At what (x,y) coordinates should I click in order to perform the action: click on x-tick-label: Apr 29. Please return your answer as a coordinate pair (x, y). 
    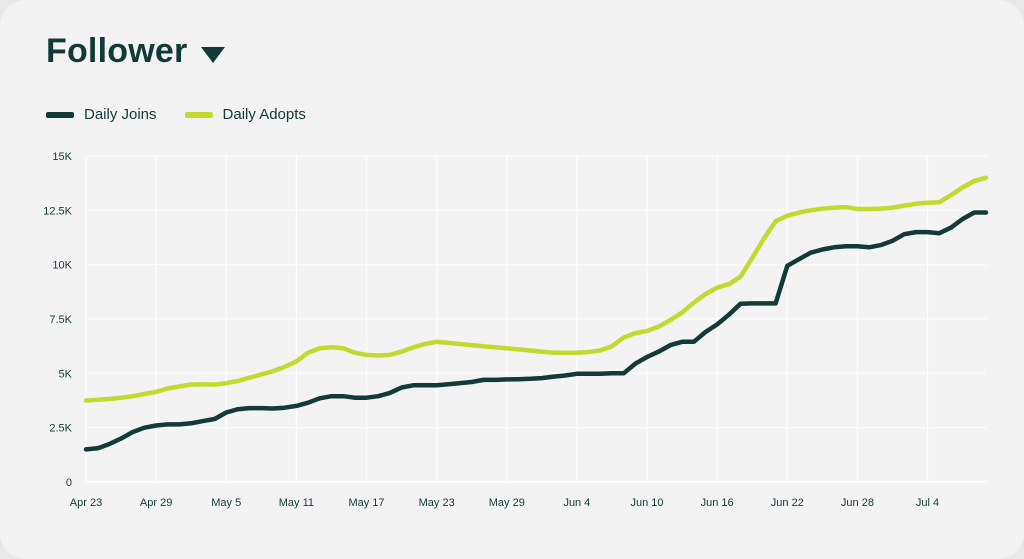
    Looking at the image, I should click on (156, 503).